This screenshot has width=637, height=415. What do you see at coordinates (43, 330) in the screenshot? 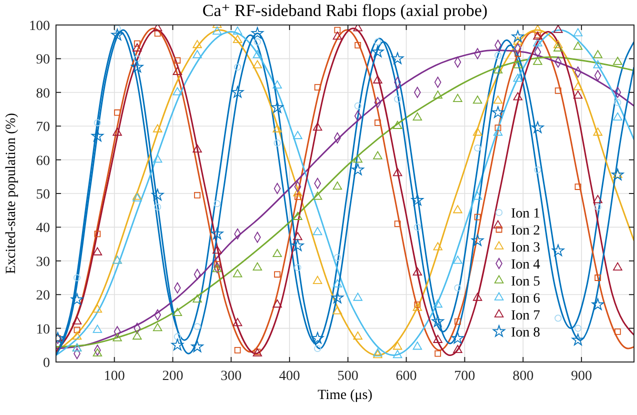
I see `y-tick-label: 10` at bounding box center [43, 330].